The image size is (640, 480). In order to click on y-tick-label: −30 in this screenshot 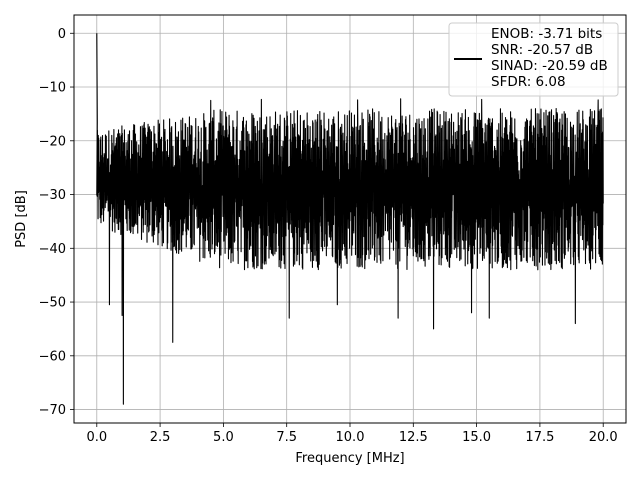, I will do `click(52, 195)`.